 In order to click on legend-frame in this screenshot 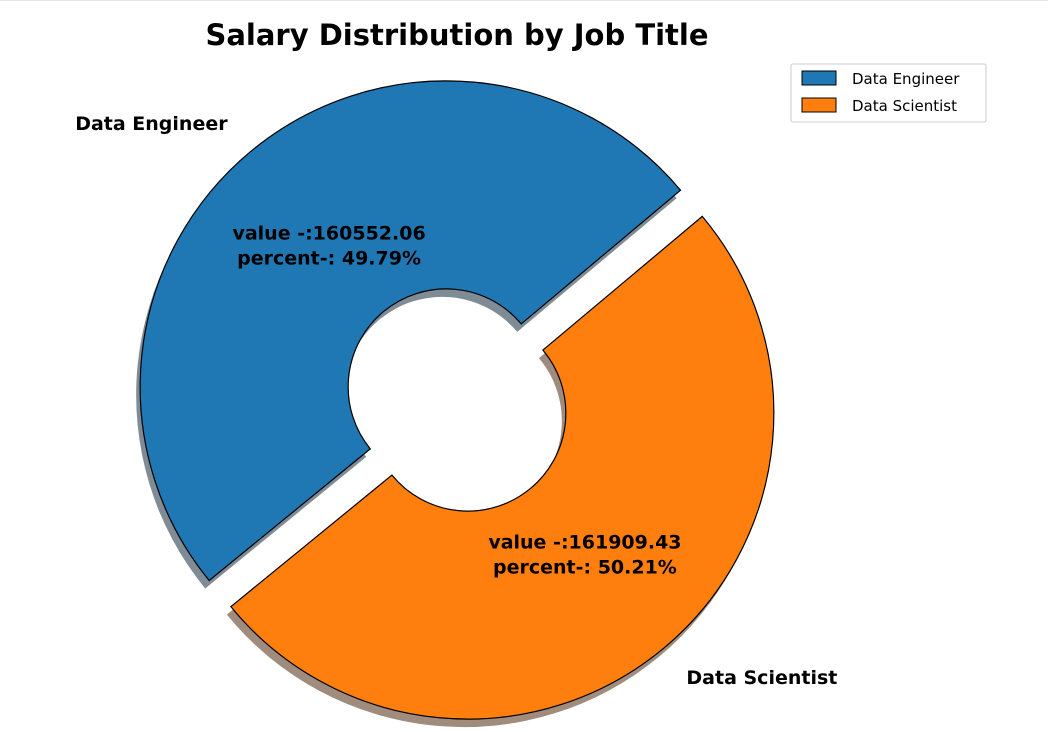, I will do `click(888, 93)`.